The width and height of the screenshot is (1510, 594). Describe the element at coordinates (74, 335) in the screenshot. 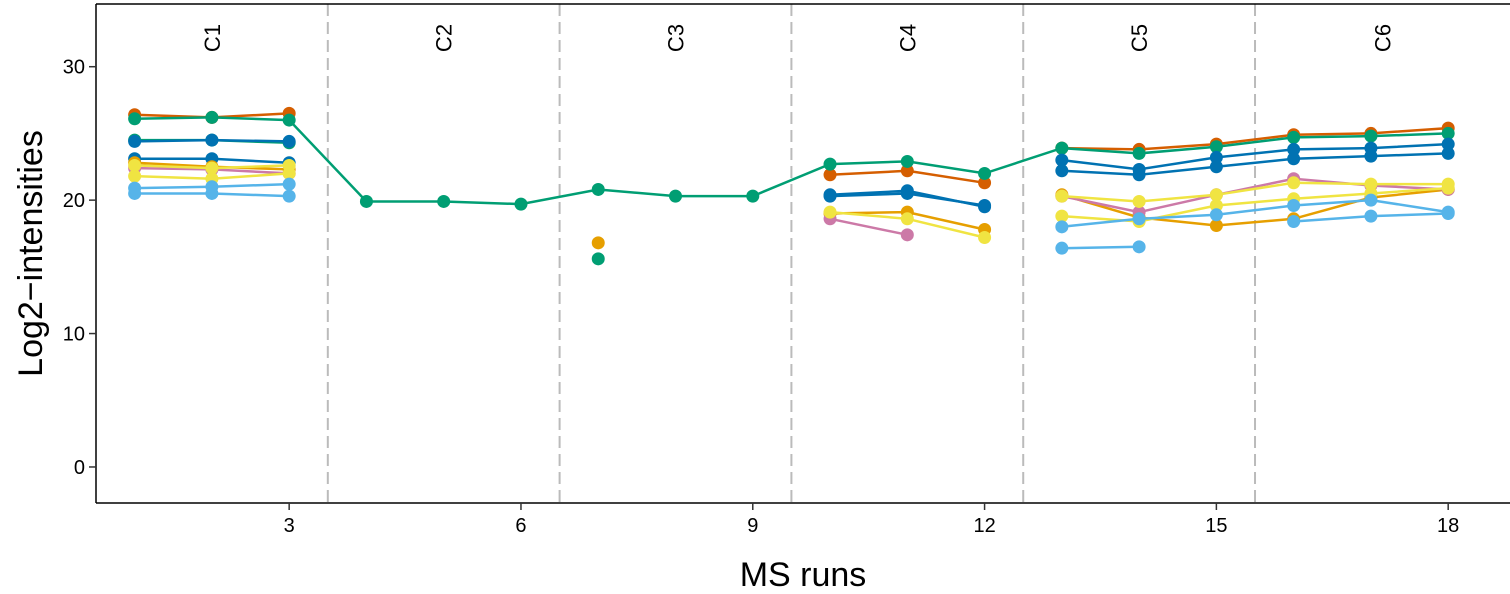

I see `y-tick-label: 10` at that location.